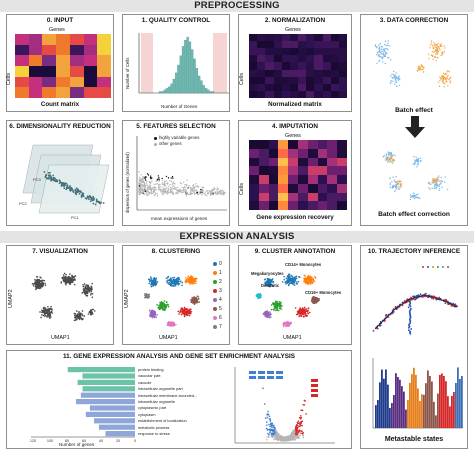 The width and height of the screenshot is (474, 451). Describe the element at coordinates (60, 295) in the screenshot. I see `panel-visualization: 7. VISUALIZATION UMAP2 UMAP1` at that location.